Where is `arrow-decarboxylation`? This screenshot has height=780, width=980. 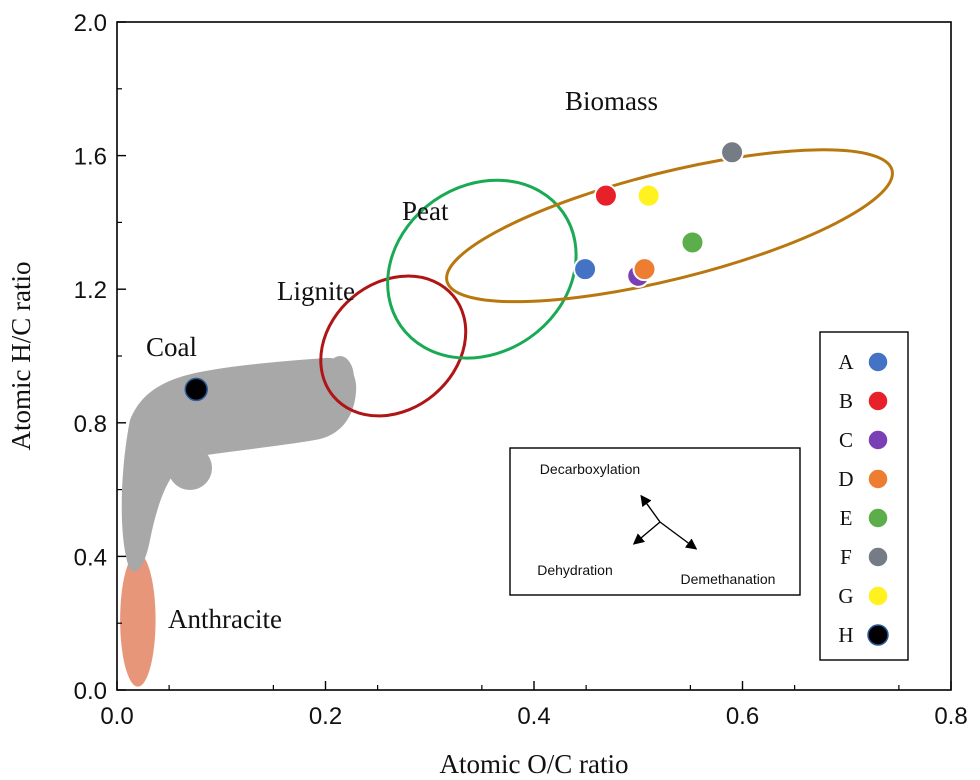
arrow-decarboxylation is located at coordinates (650, 508).